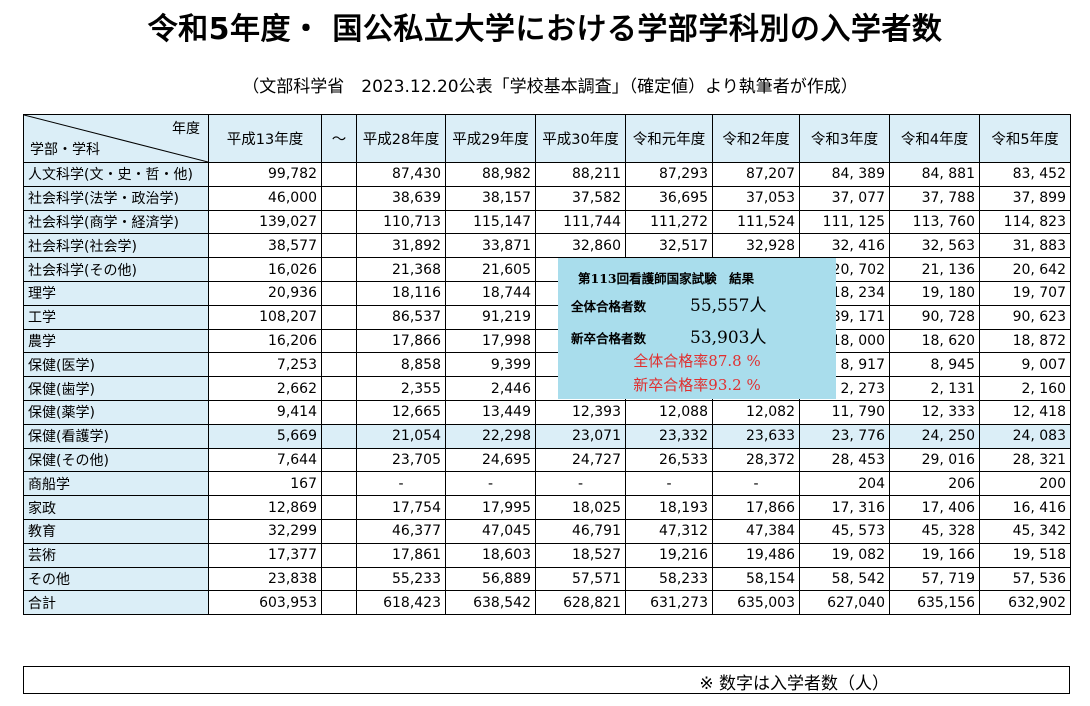 The image size is (1090, 706). Describe the element at coordinates (116, 460) in the screenshot. I see `row-label: 保健(その他)` at that location.